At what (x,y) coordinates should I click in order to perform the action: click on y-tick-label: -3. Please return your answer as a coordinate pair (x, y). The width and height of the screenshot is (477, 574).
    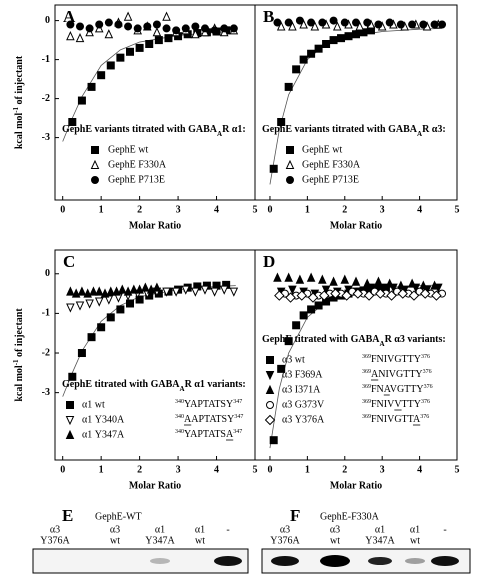
    Looking at the image, I should click on (46, 392).